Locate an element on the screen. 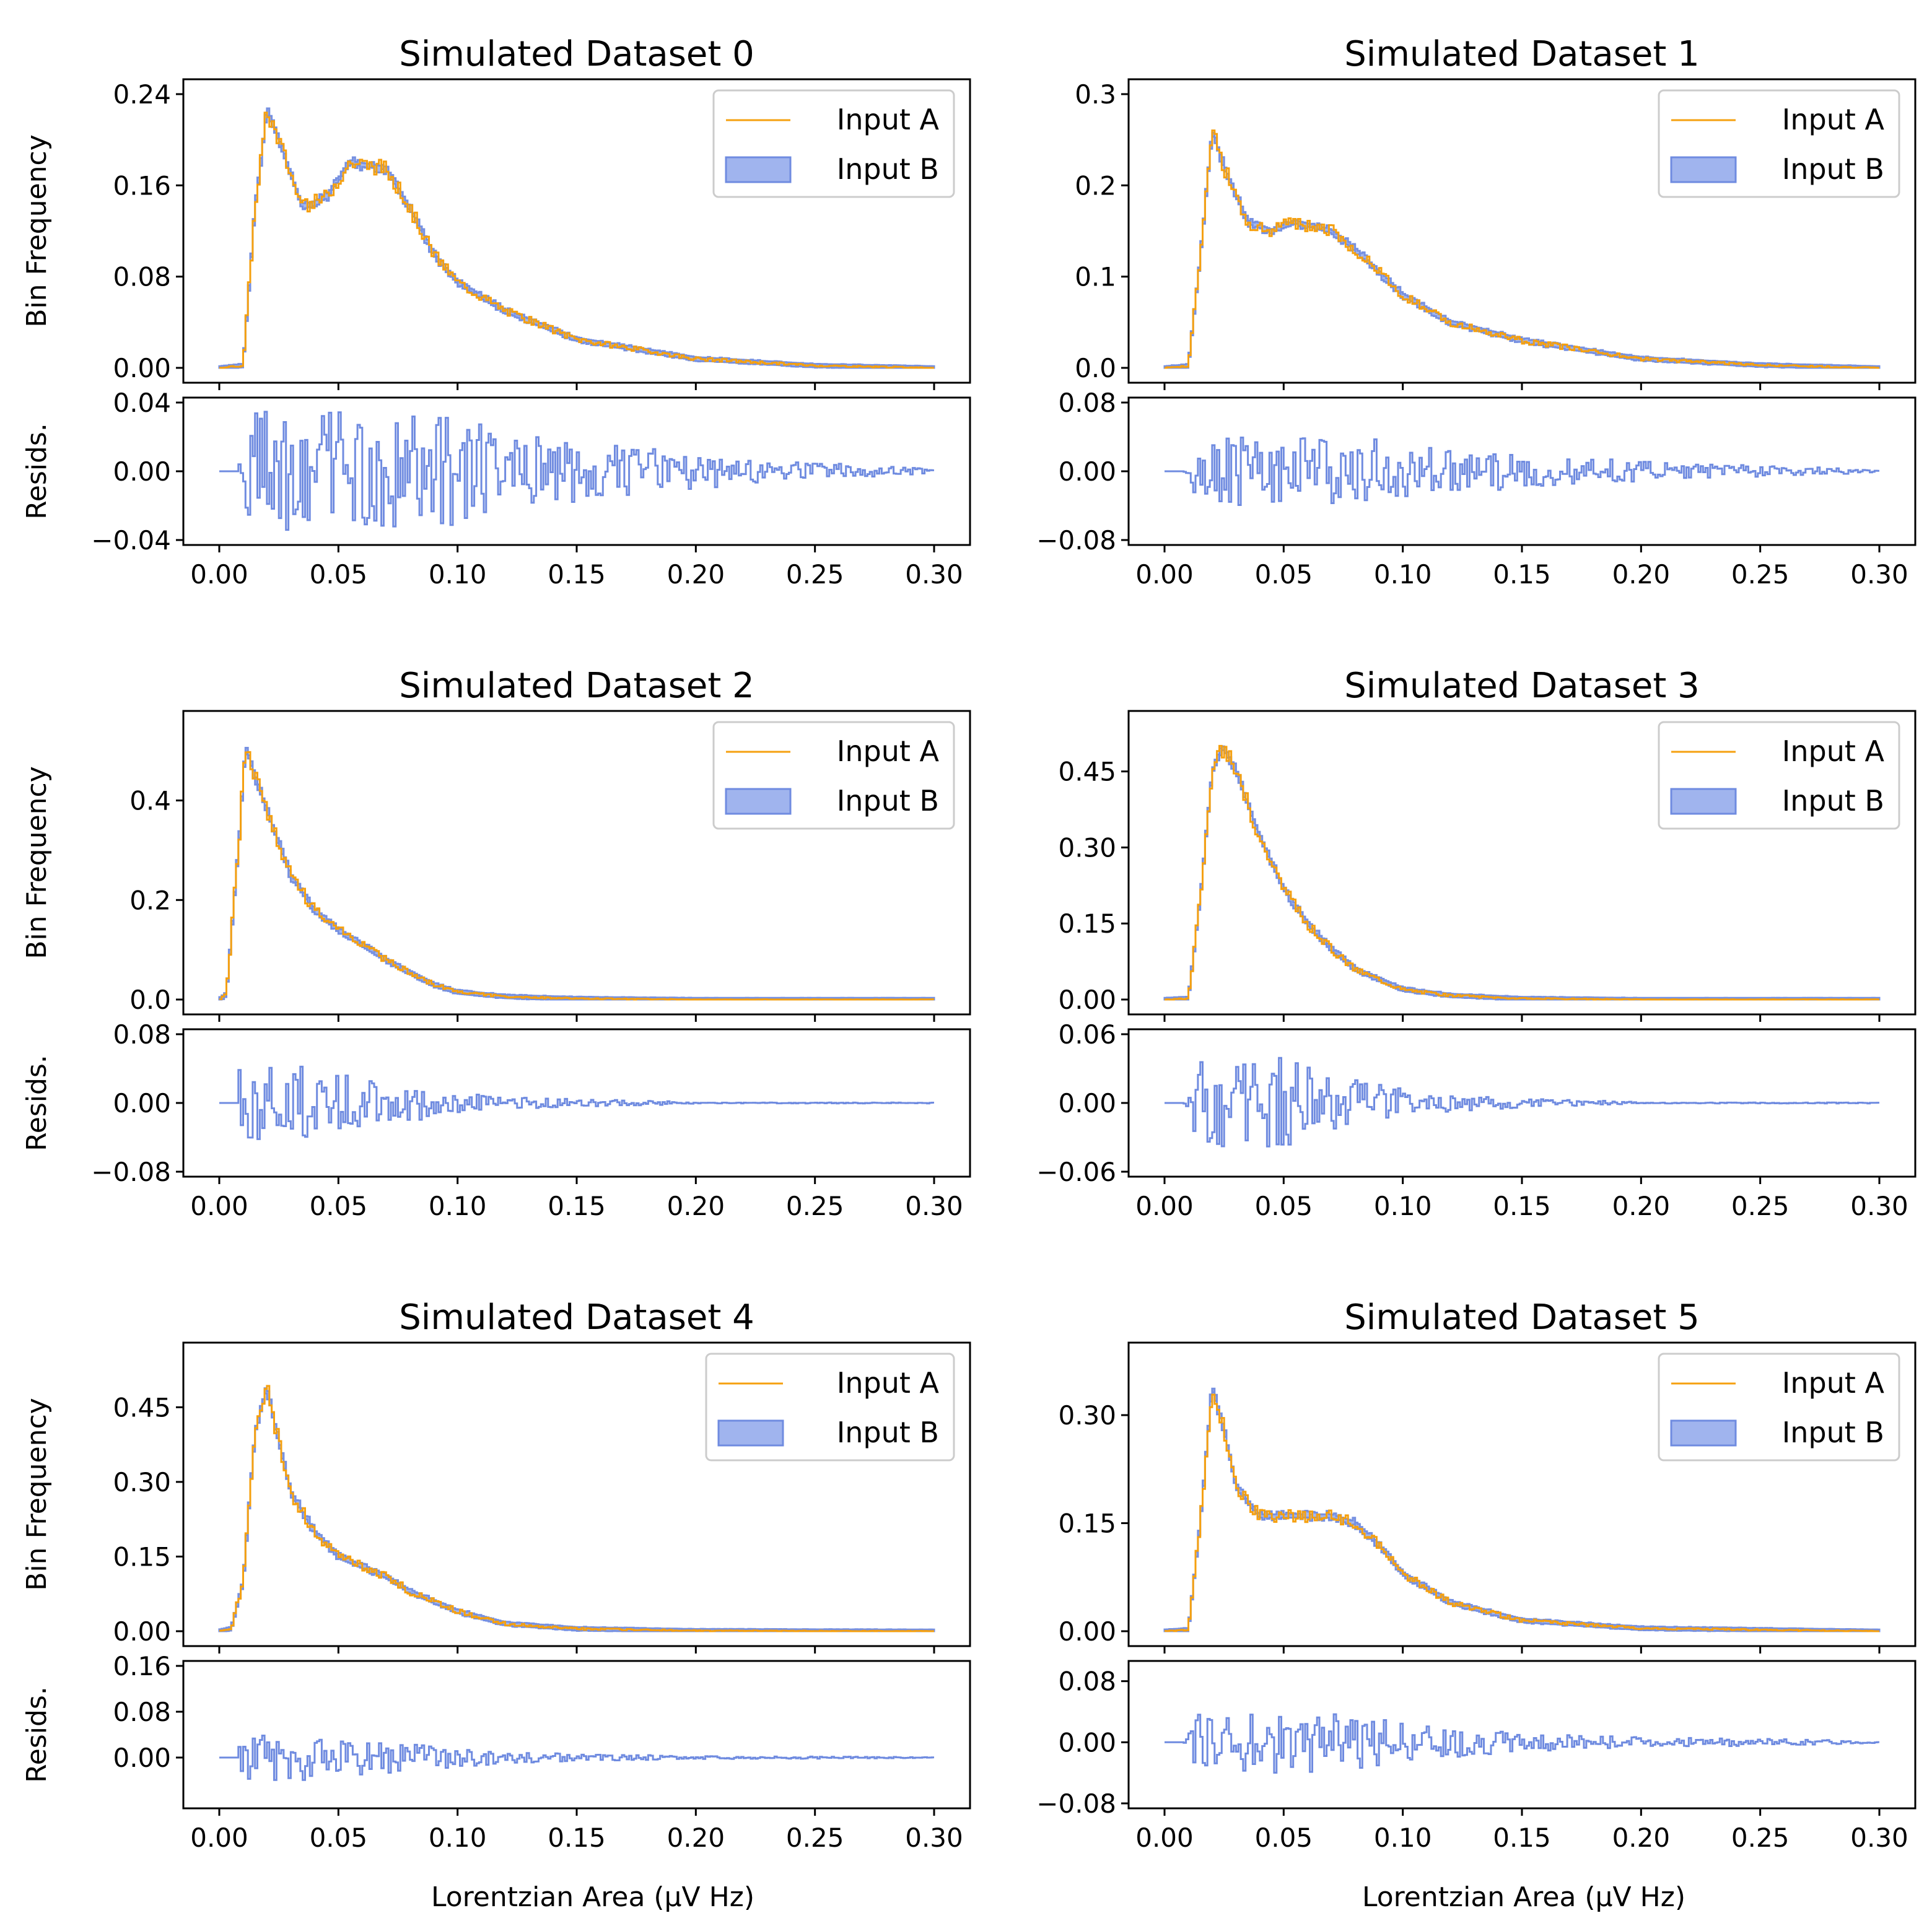  x-axis-label-left: Lorentzian Area (μV Hz) is located at coordinates (592, 1897).